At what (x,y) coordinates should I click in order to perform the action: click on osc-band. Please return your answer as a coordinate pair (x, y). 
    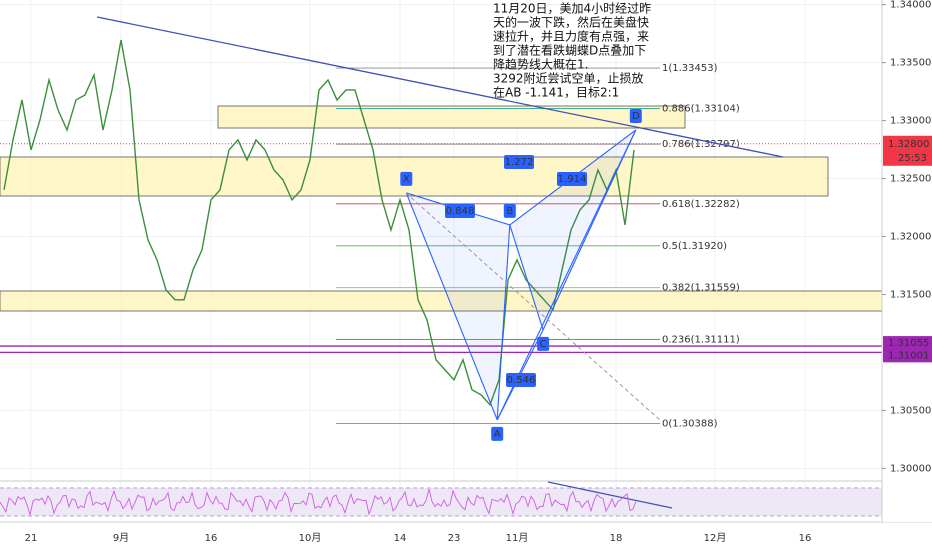
    Looking at the image, I should click on (441, 502).